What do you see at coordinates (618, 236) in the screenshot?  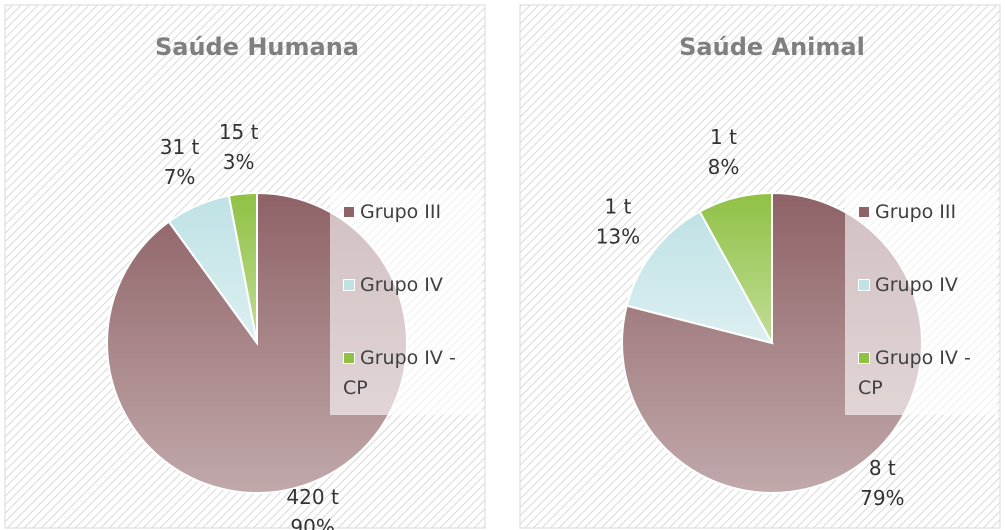 I see `data-label: 13%` at bounding box center [618, 236].